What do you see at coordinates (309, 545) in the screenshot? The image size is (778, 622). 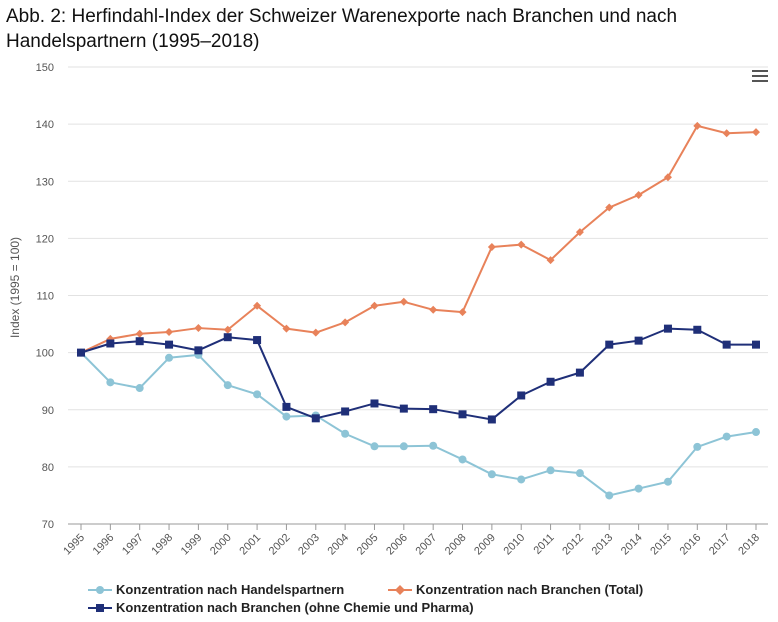 I see `x-tick-label: 2003` at bounding box center [309, 545].